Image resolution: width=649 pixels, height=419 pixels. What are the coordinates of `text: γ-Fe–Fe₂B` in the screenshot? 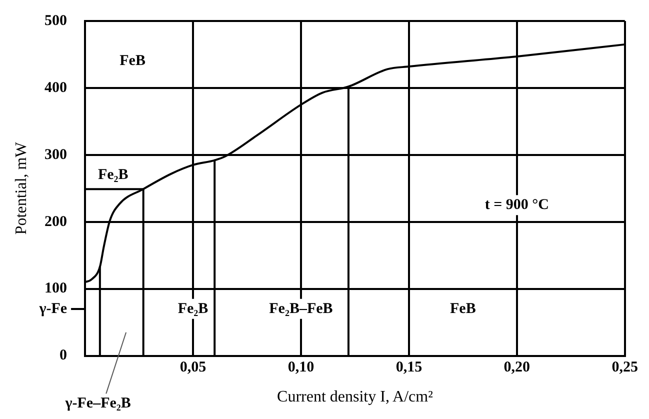 It's located at (97, 404).